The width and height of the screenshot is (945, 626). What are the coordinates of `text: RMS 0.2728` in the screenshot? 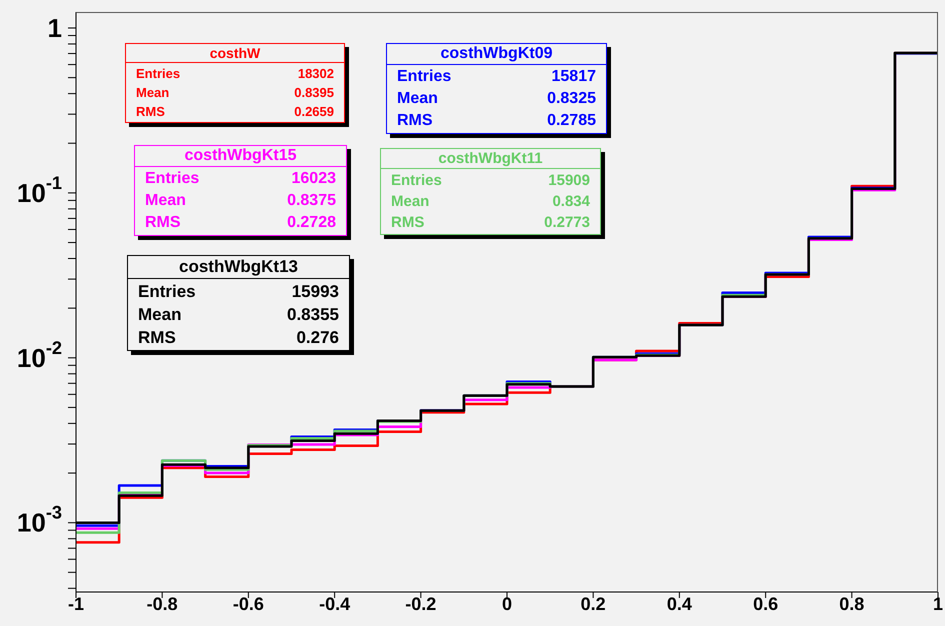 It's located at (240, 222).